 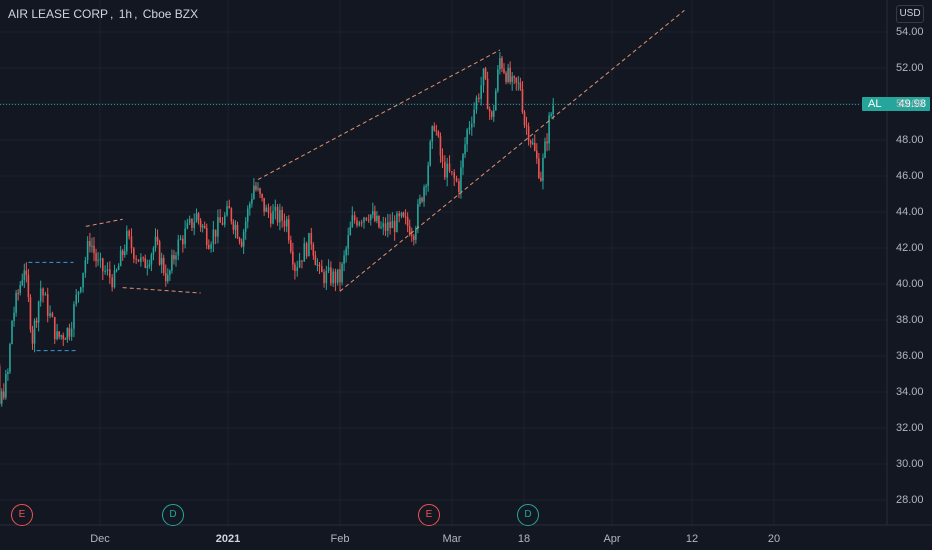 What do you see at coordinates (912, 104) in the screenshot?
I see `price-label-value: 49.98` at bounding box center [912, 104].